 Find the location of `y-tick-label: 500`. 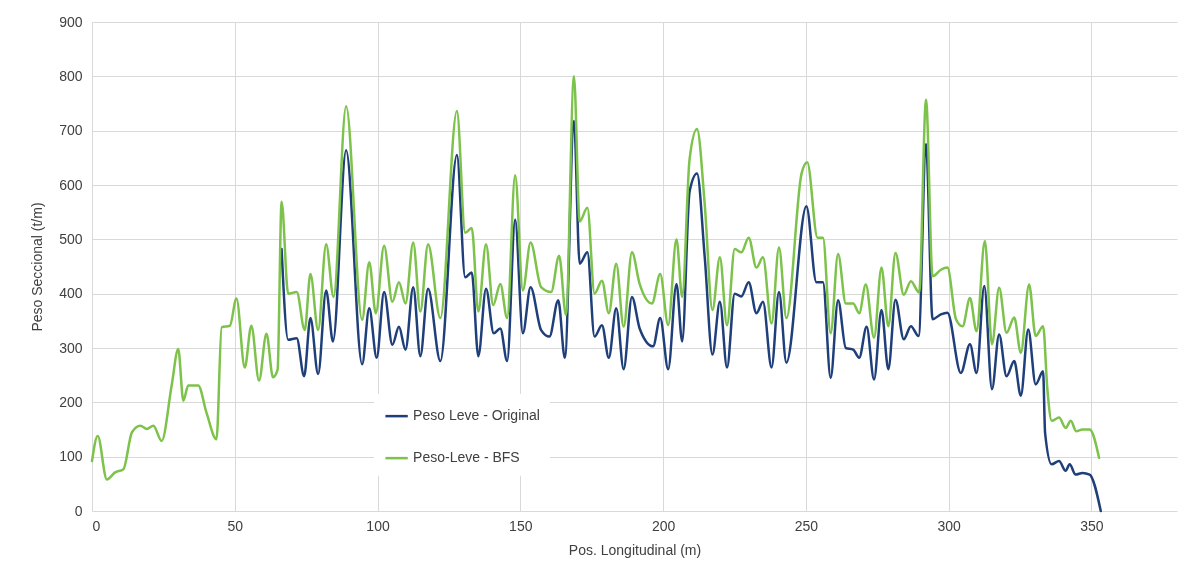

y-tick-label: 500 is located at coordinates (71, 238).